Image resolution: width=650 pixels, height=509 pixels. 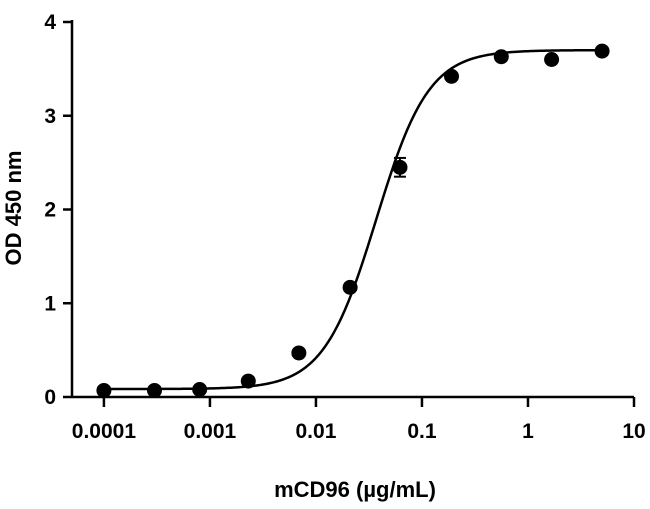 What do you see at coordinates (355, 489) in the screenshot?
I see `x-axis-title: mCD96 (µg/mL)` at bounding box center [355, 489].